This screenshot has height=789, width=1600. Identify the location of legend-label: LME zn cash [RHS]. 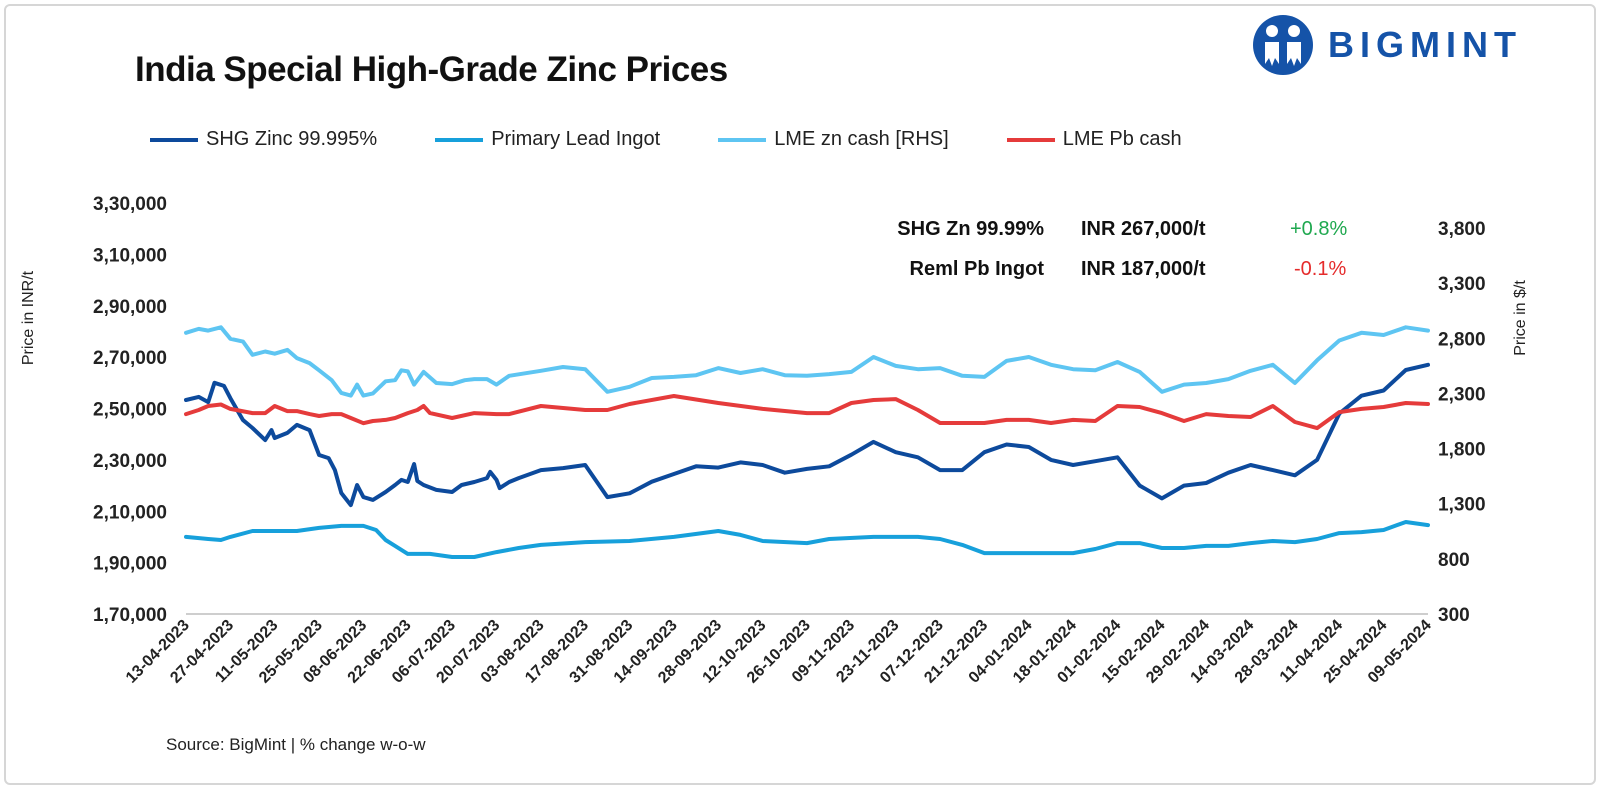
(861, 139).